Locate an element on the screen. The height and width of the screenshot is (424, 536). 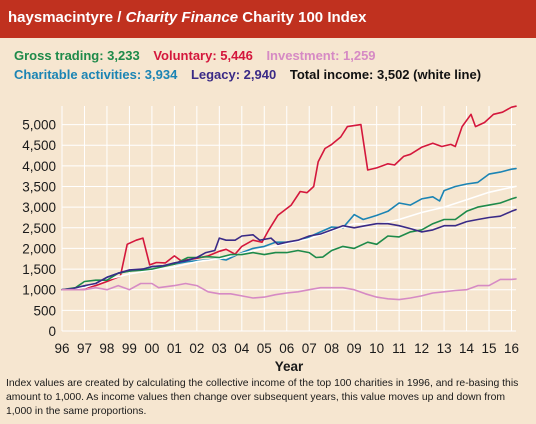
x-tick-label: 06 is located at coordinates (286, 348).